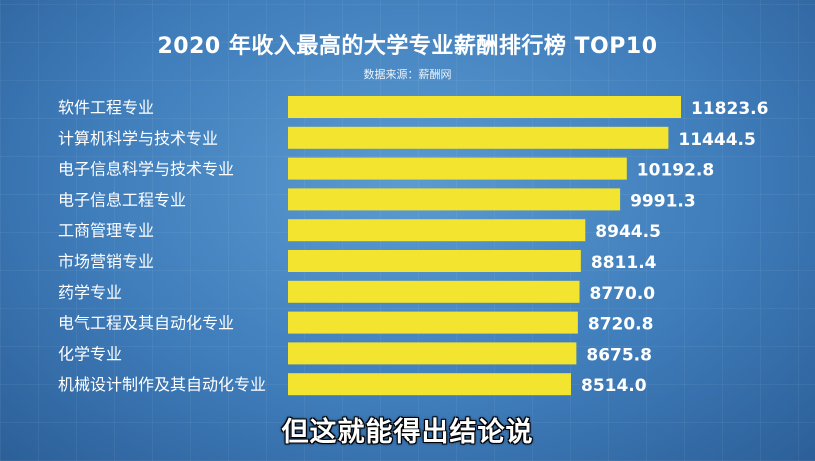  What do you see at coordinates (138, 138) in the screenshot?
I see `category-label: 计算机科学与技术专业` at bounding box center [138, 138].